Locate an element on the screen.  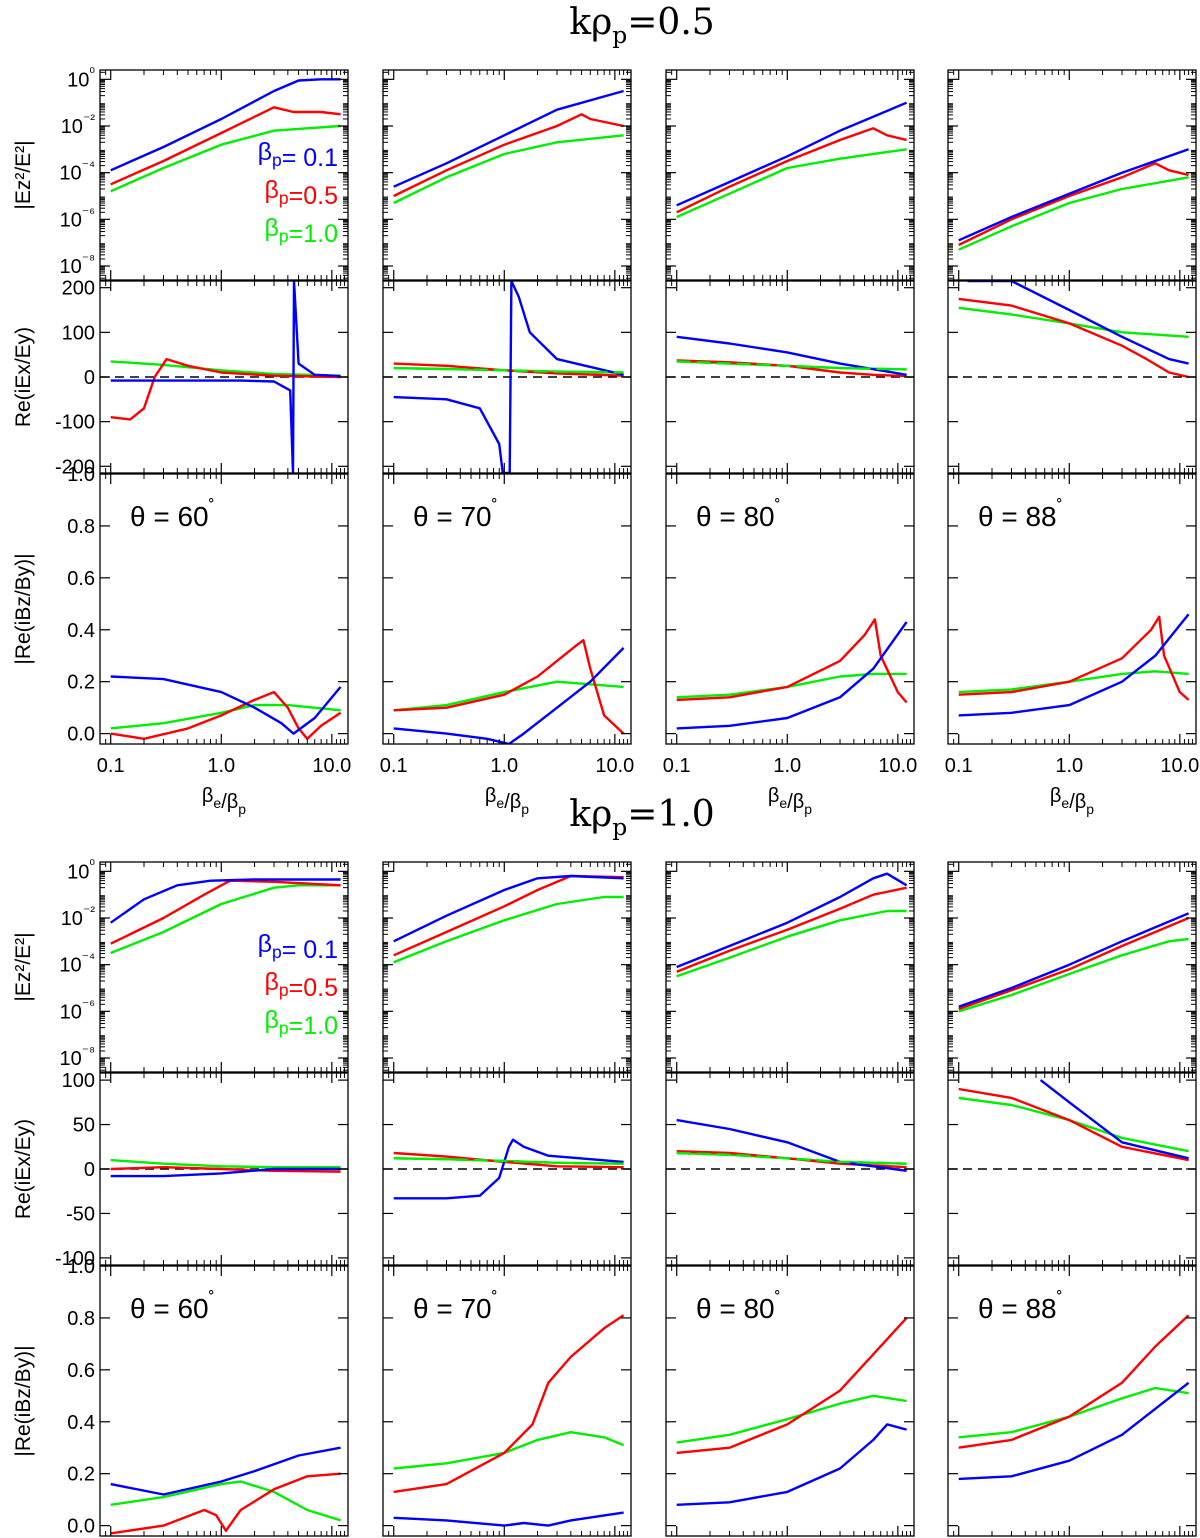
y-tick-label: 50 is located at coordinates (84, 1126).